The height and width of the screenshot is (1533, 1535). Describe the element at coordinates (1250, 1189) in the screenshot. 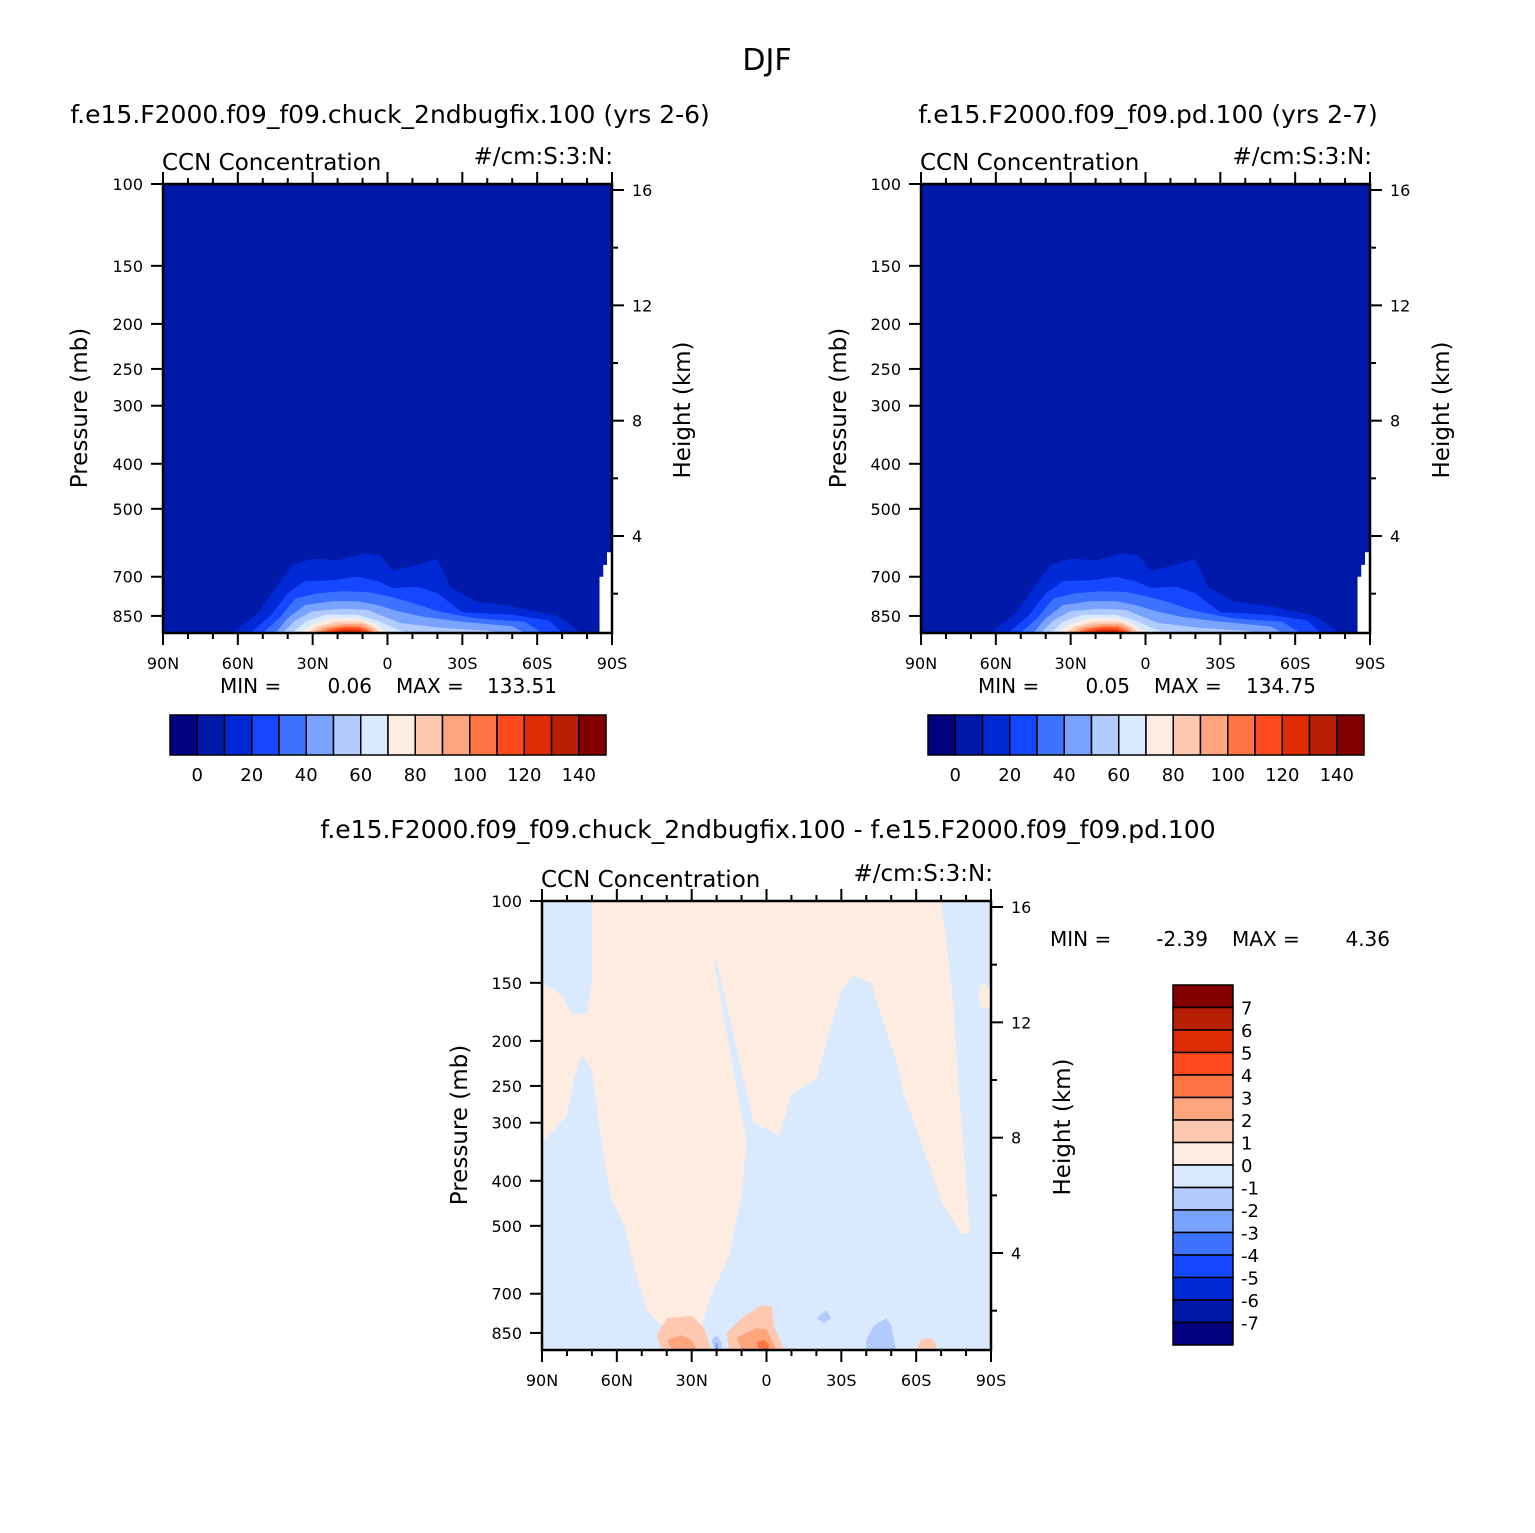

I see `colorbar-label: -1` at that location.